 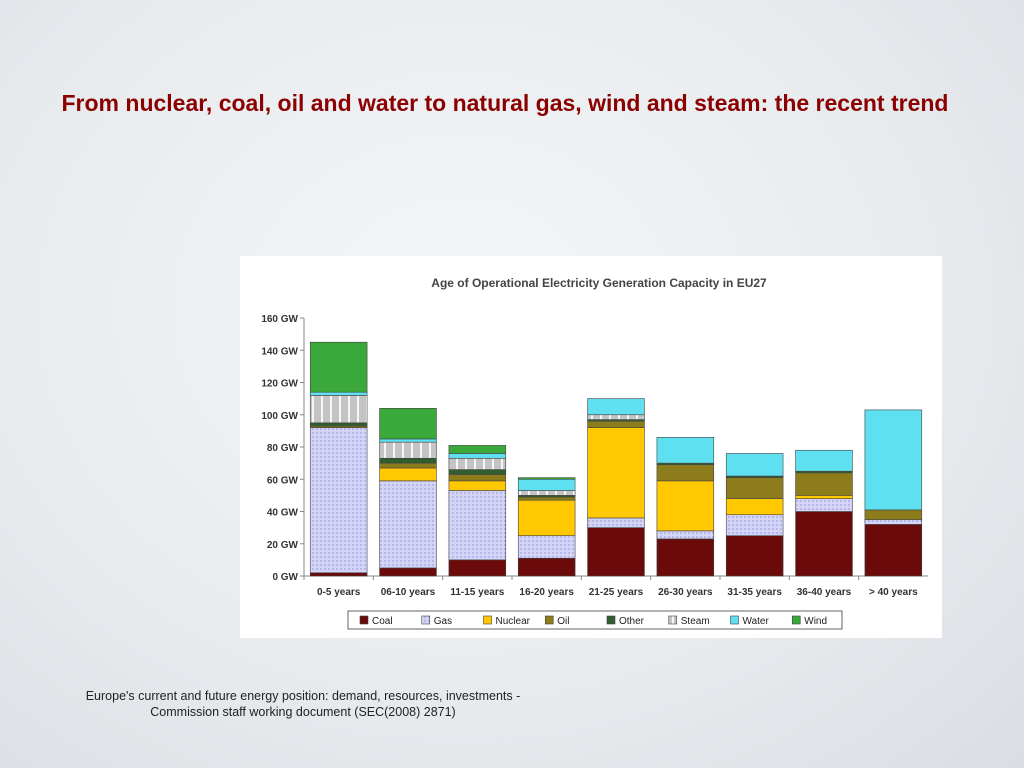 I want to click on legend-box, so click(x=595, y=620).